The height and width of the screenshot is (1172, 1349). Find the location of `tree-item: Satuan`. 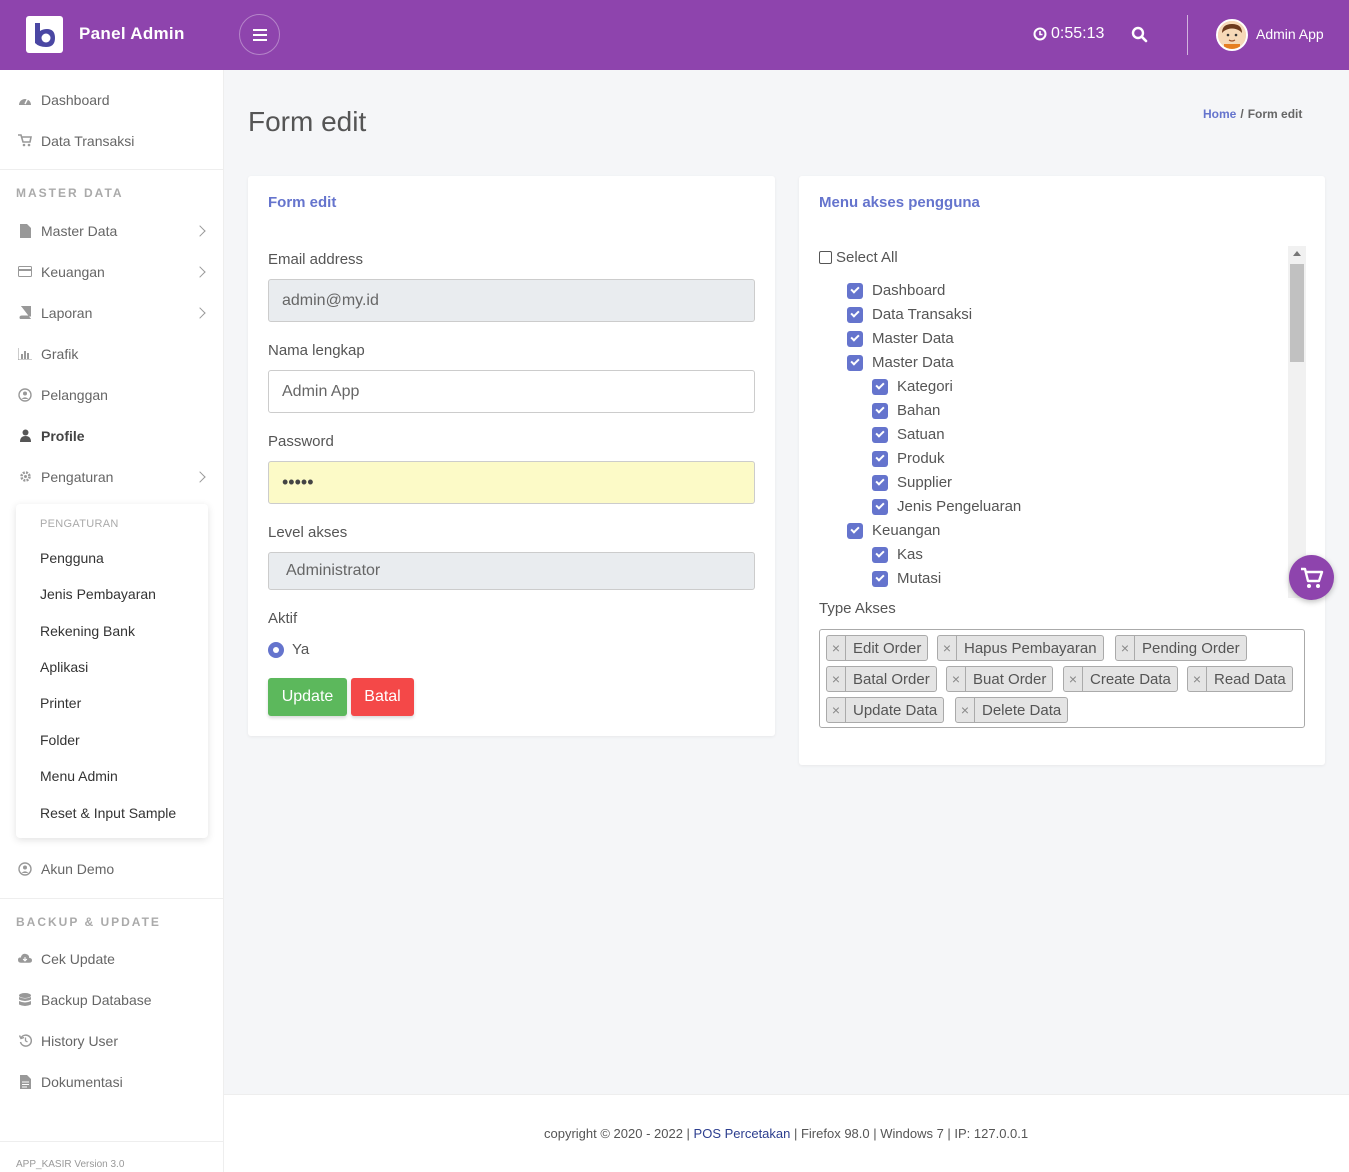

tree-item: Satuan is located at coordinates (908, 434).